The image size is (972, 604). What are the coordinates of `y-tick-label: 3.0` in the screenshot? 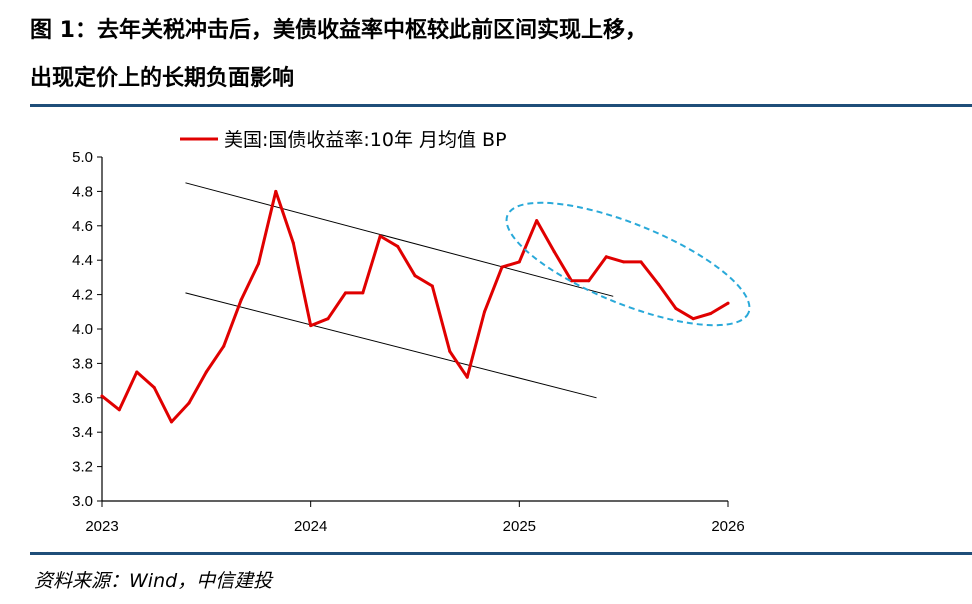 It's located at (82, 501).